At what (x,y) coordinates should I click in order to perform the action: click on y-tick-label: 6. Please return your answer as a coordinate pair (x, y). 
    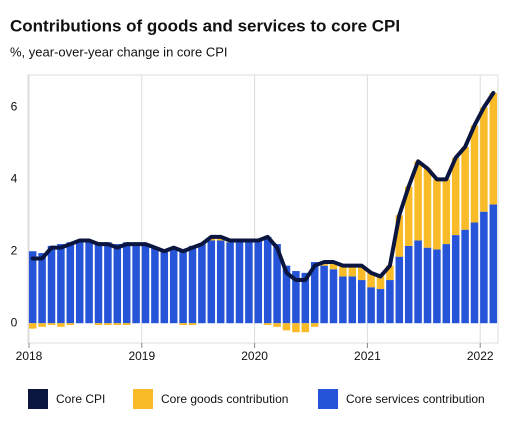
    Looking at the image, I should click on (14, 107).